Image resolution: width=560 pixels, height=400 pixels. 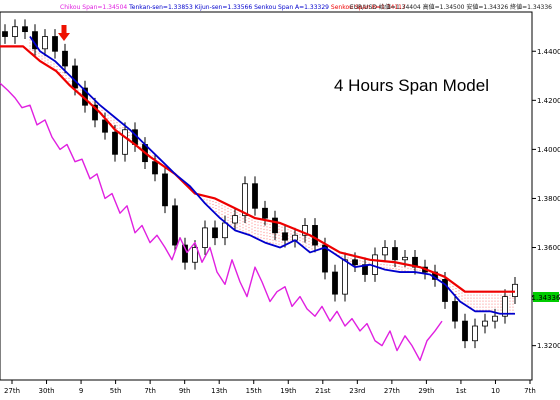 What do you see at coordinates (461, 391) in the screenshot?
I see `x-tick-label: 1st` at bounding box center [461, 391].